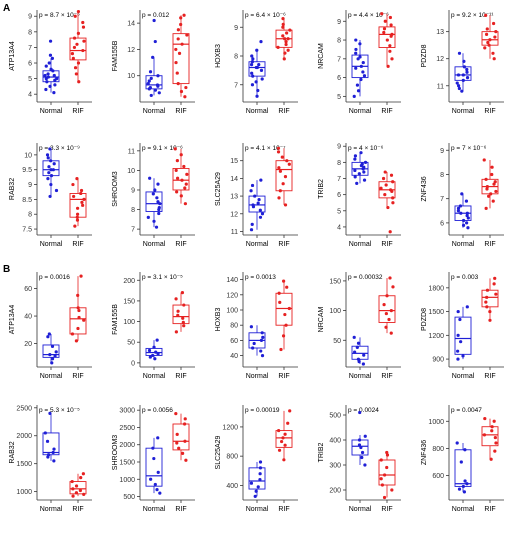  What do you see at coordinates (234, 214) in the screenshot?
I see `y-tick-label: 12` at bounding box center [234, 214].